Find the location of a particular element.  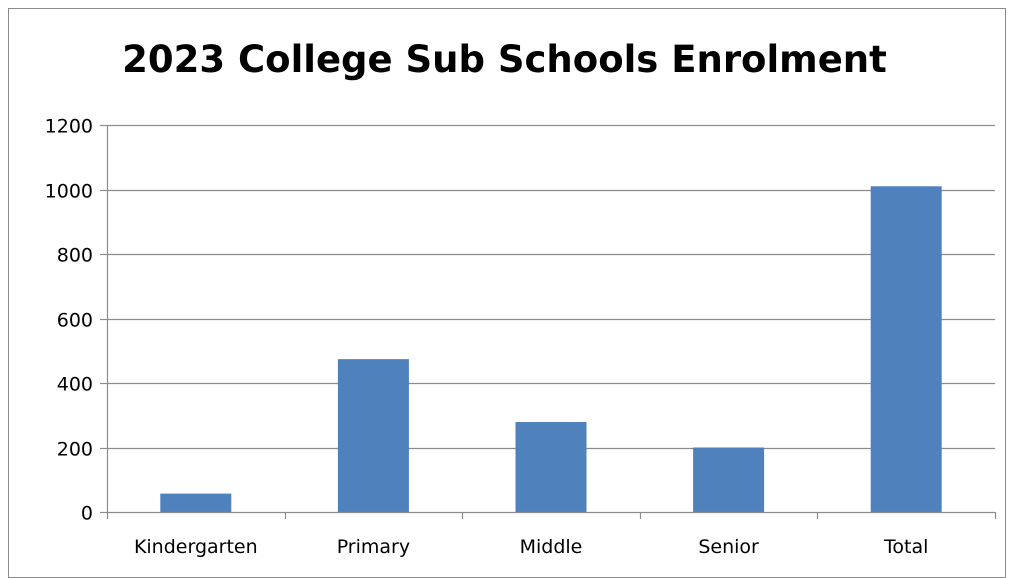

y-tick-label-1200: 1200 is located at coordinates (69, 127).